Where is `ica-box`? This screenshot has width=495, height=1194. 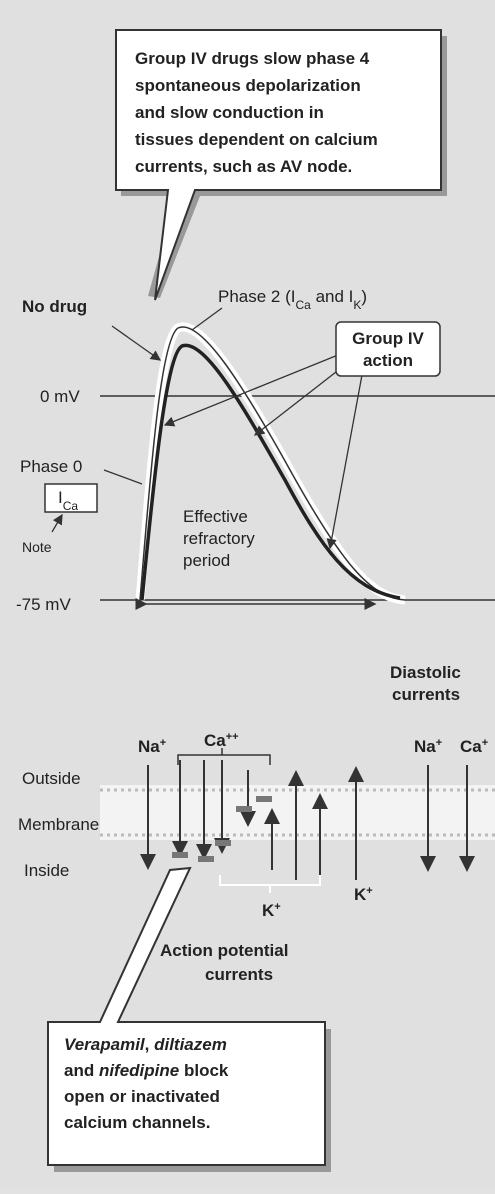 ica-box is located at coordinates (71, 498).